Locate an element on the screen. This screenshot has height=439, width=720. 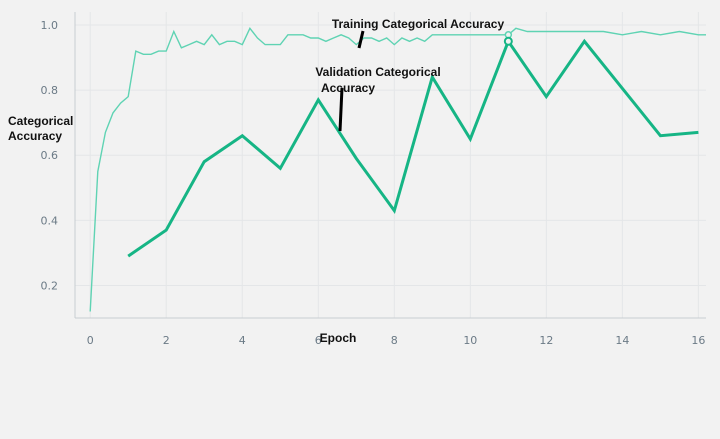
x-tick-label: 4 is located at coordinates (242, 340).